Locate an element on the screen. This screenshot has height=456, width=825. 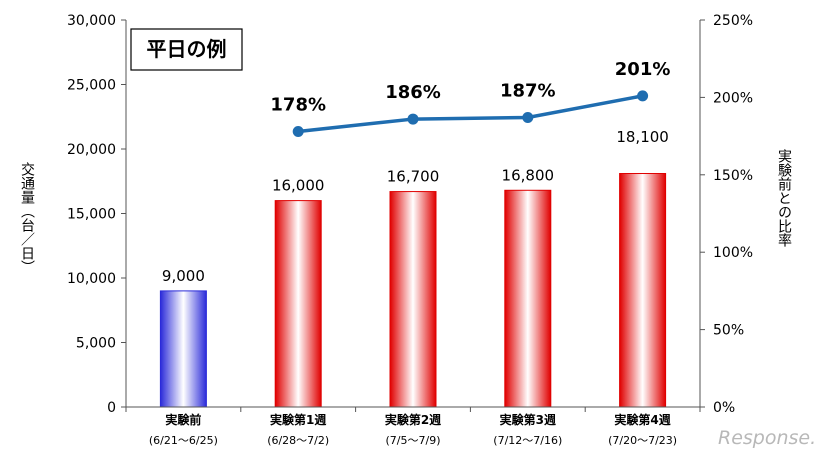
x-tick-label-4: 実験第4週 is located at coordinates (642, 419).